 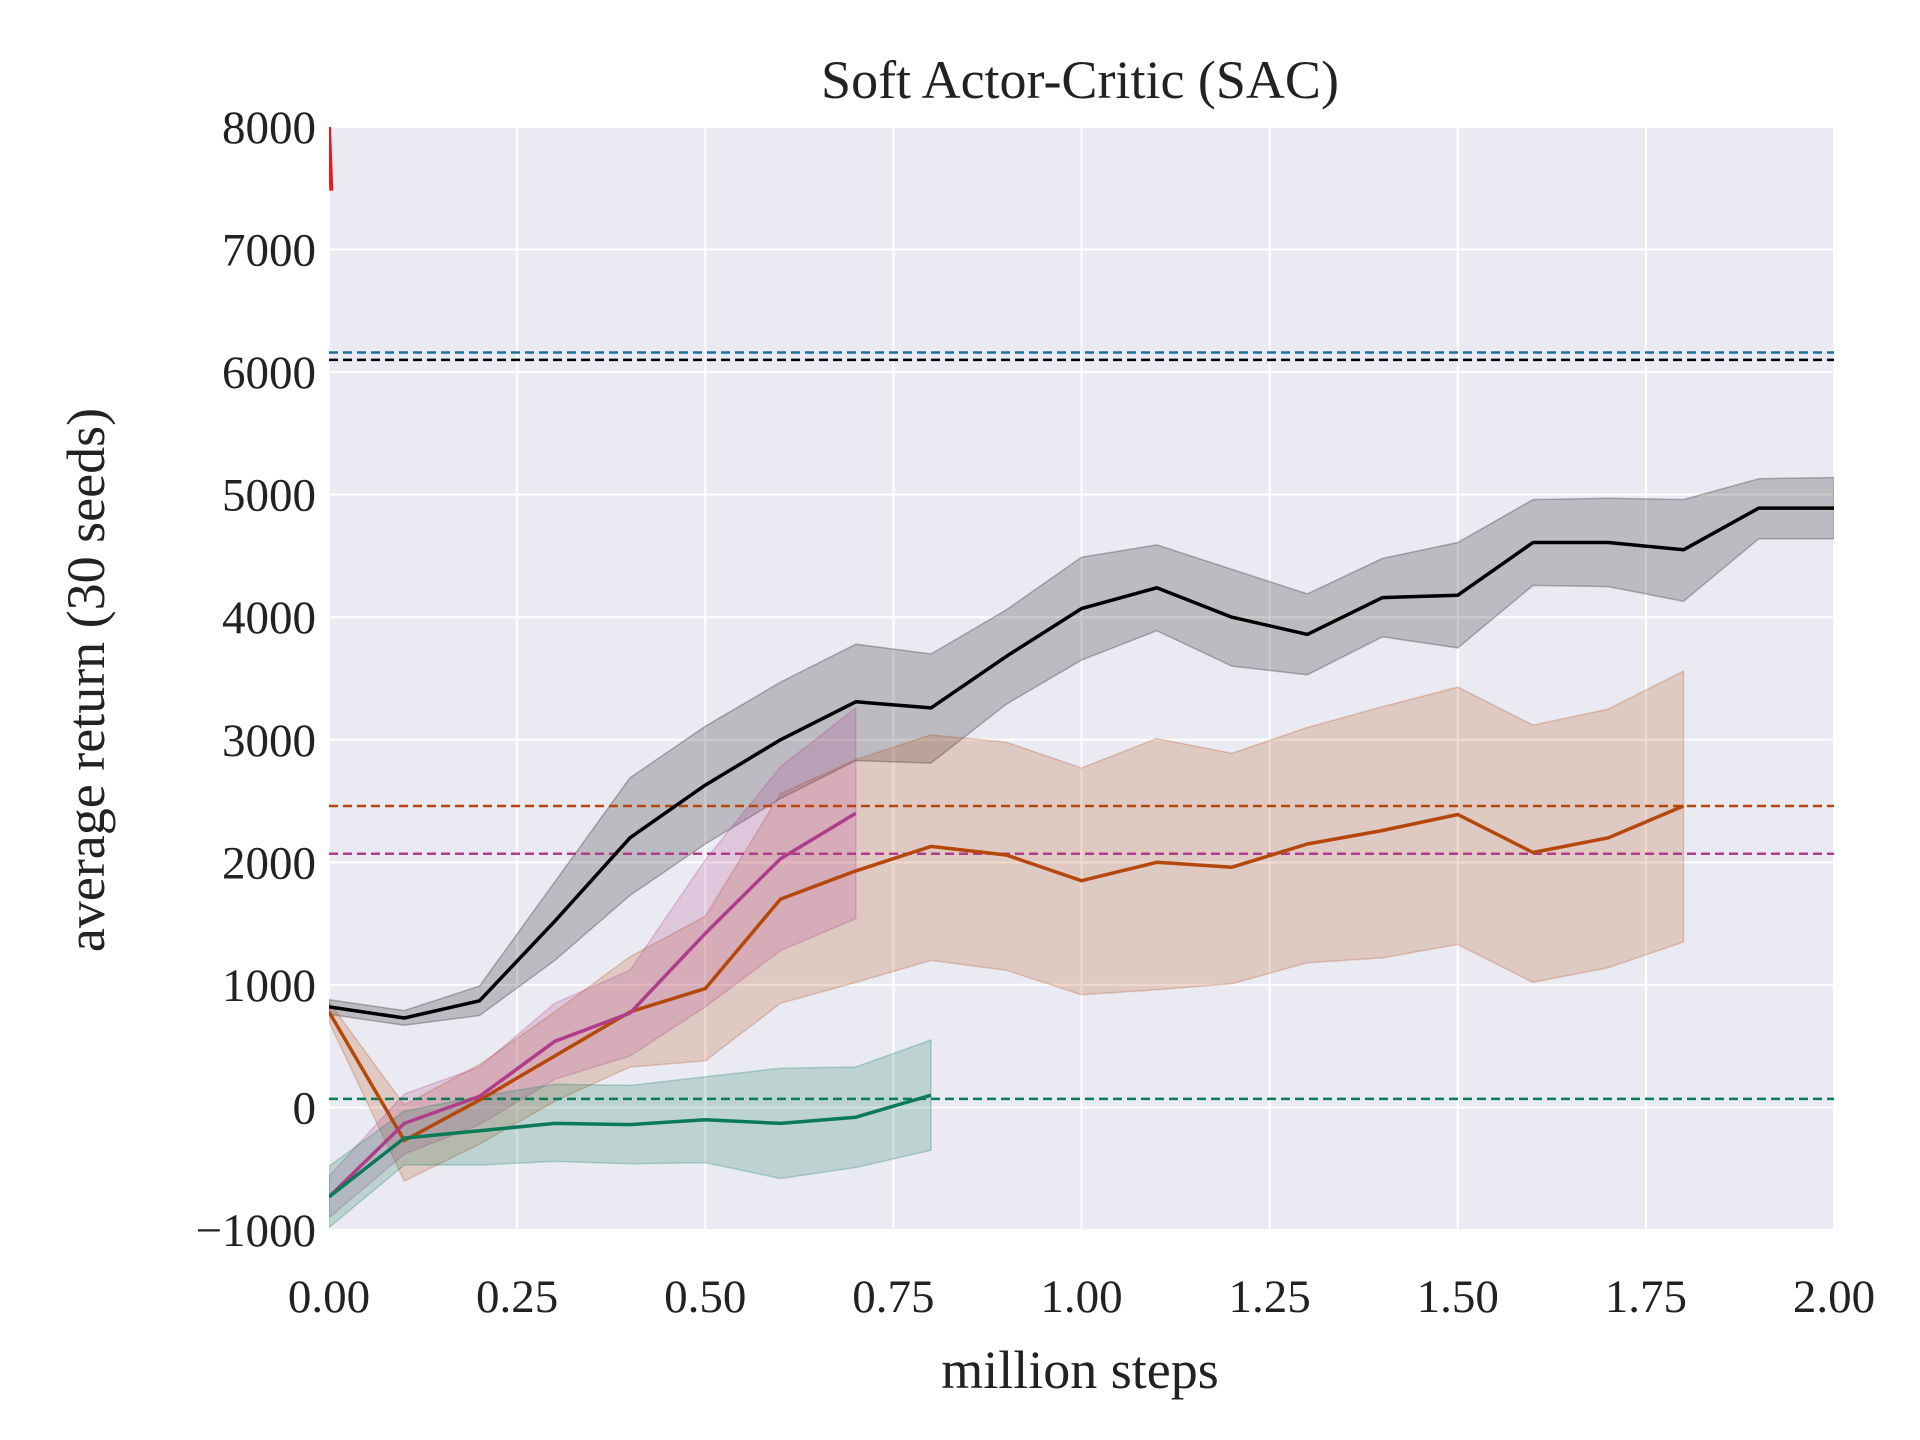 I want to click on series-2-line, so click(x=593, y=1005).